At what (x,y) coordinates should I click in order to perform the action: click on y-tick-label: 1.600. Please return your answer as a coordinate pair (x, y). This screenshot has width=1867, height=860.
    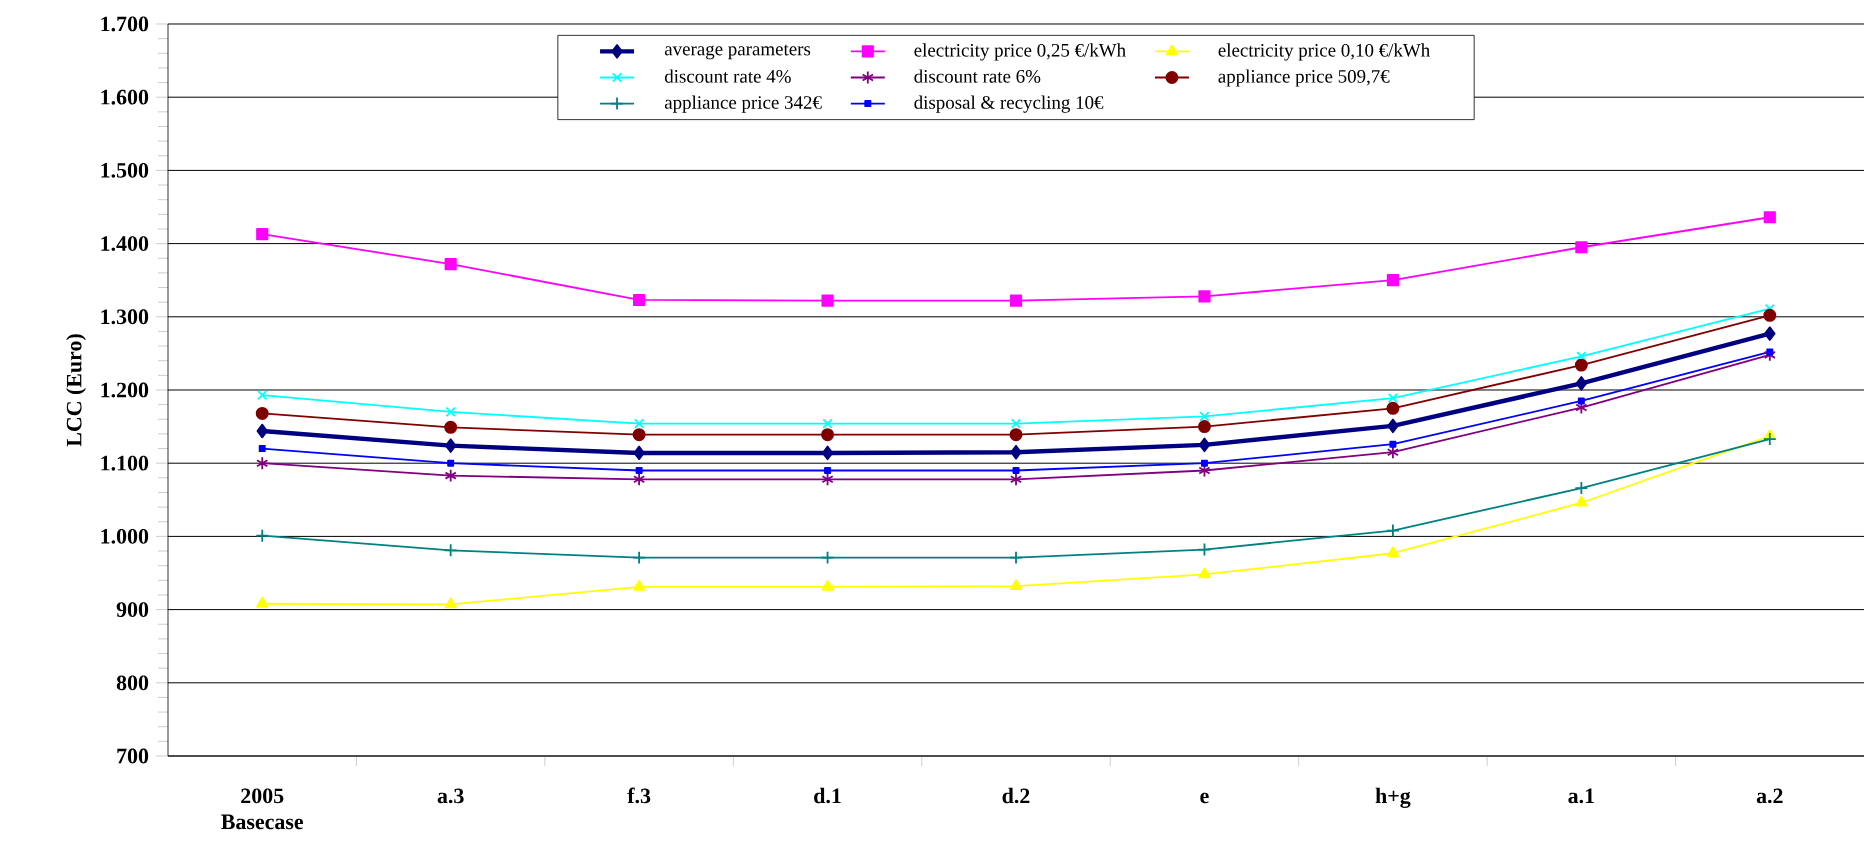
    Looking at the image, I should click on (125, 97).